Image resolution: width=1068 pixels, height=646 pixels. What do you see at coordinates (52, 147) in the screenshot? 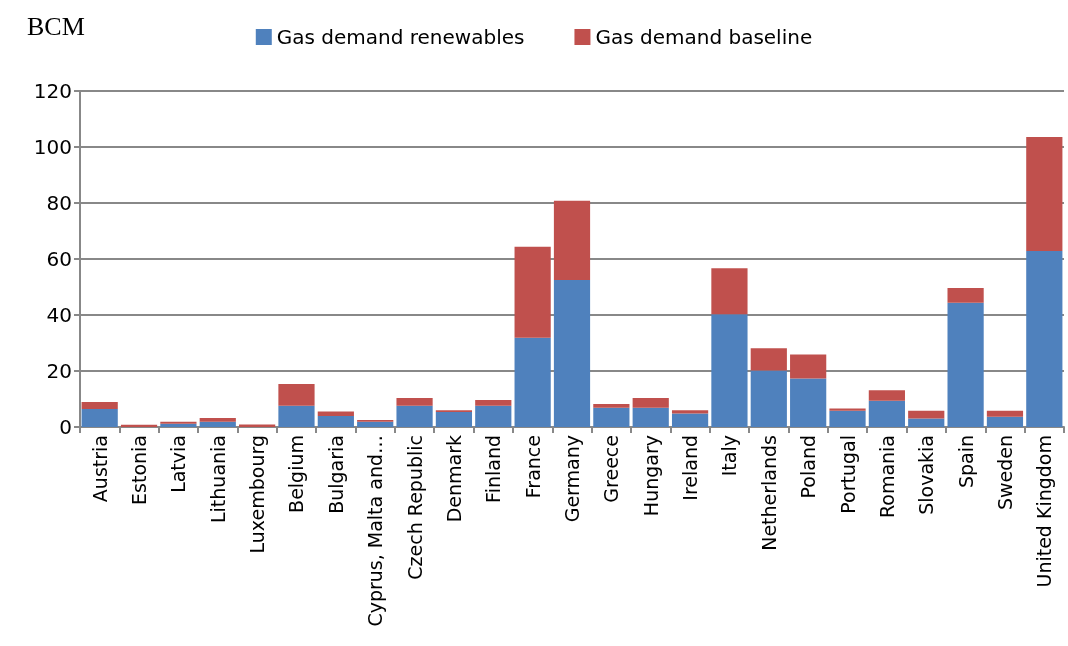
I see `y-tick-label: 100` at bounding box center [52, 147].